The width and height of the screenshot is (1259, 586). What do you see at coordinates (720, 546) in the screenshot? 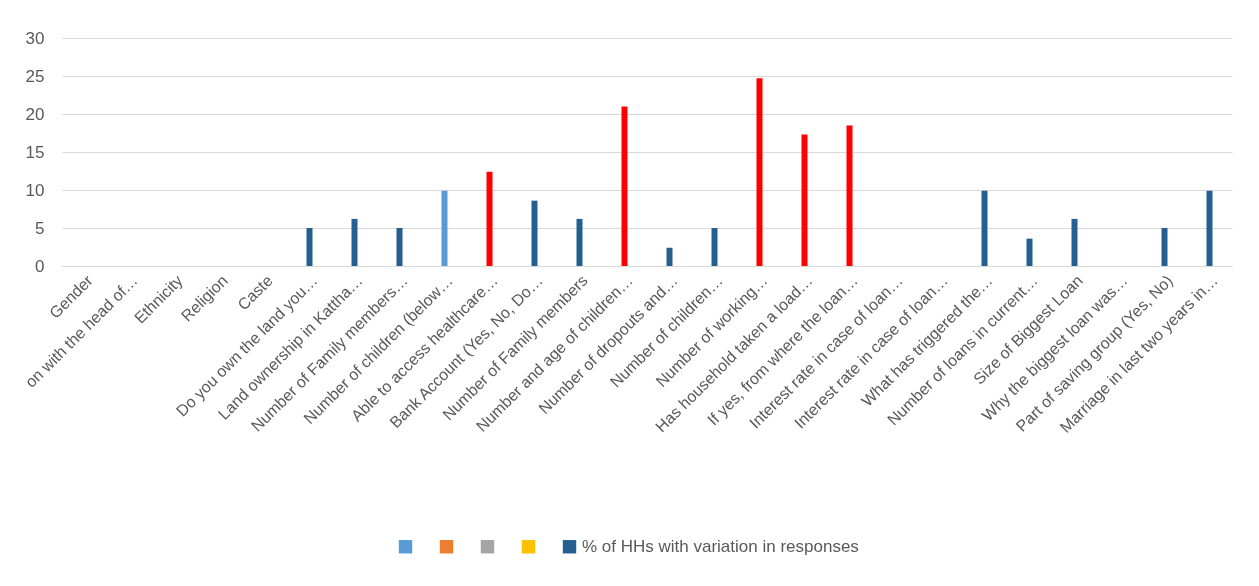
I see `legend-label: % of HHs with variation in responses` at bounding box center [720, 546].